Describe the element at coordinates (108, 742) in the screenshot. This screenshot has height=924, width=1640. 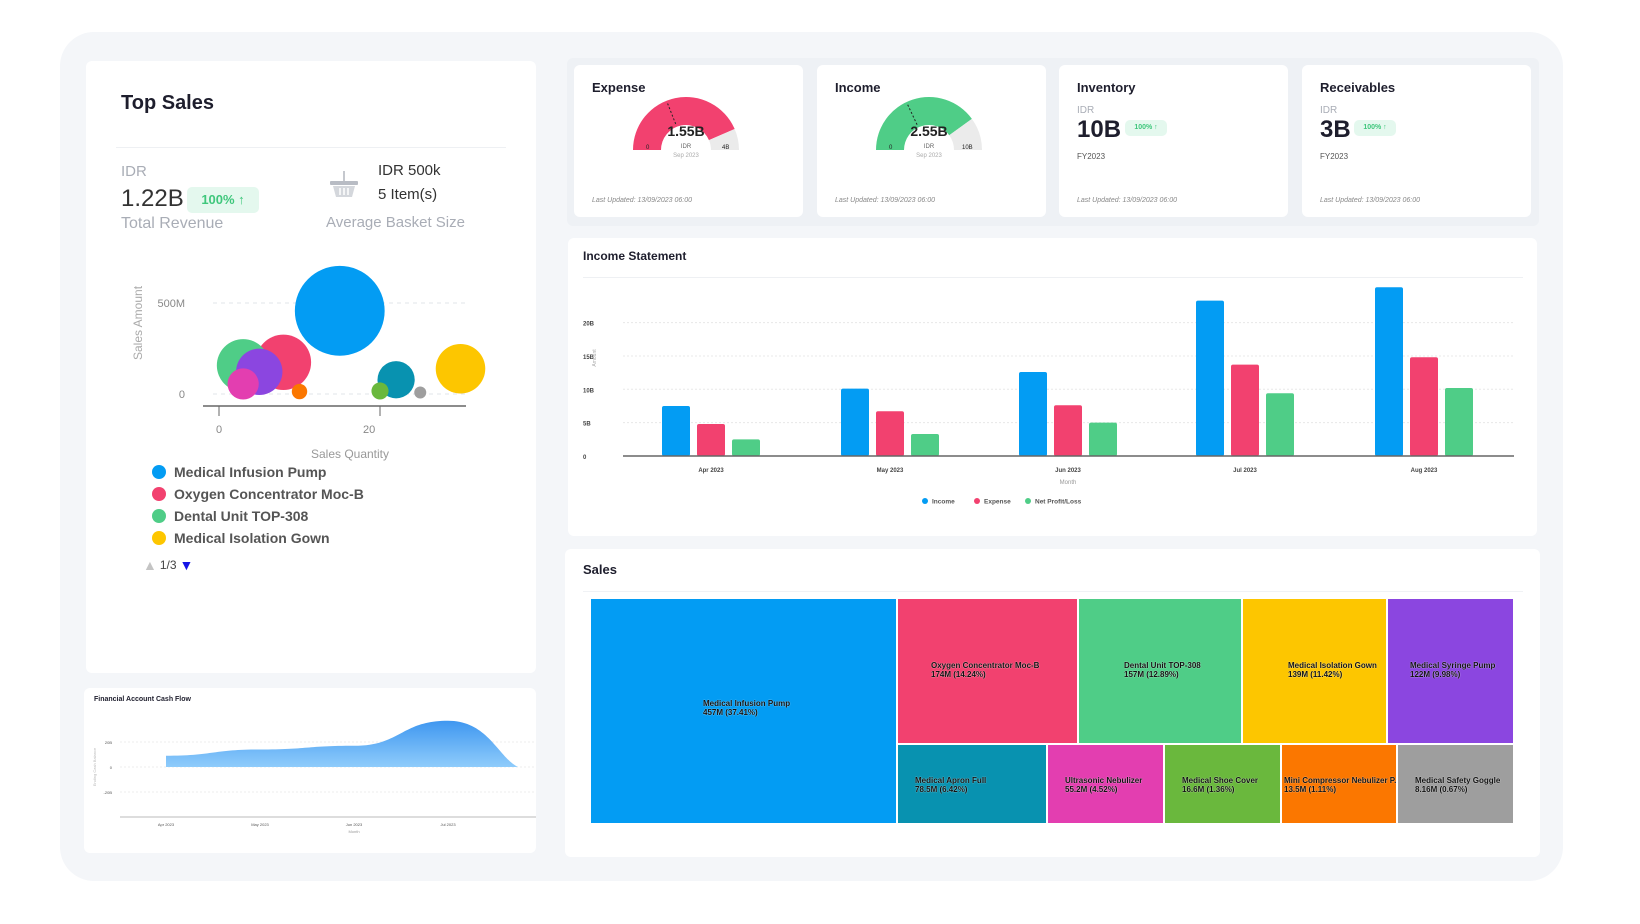
I see `y-tick-label: 20B` at that location.